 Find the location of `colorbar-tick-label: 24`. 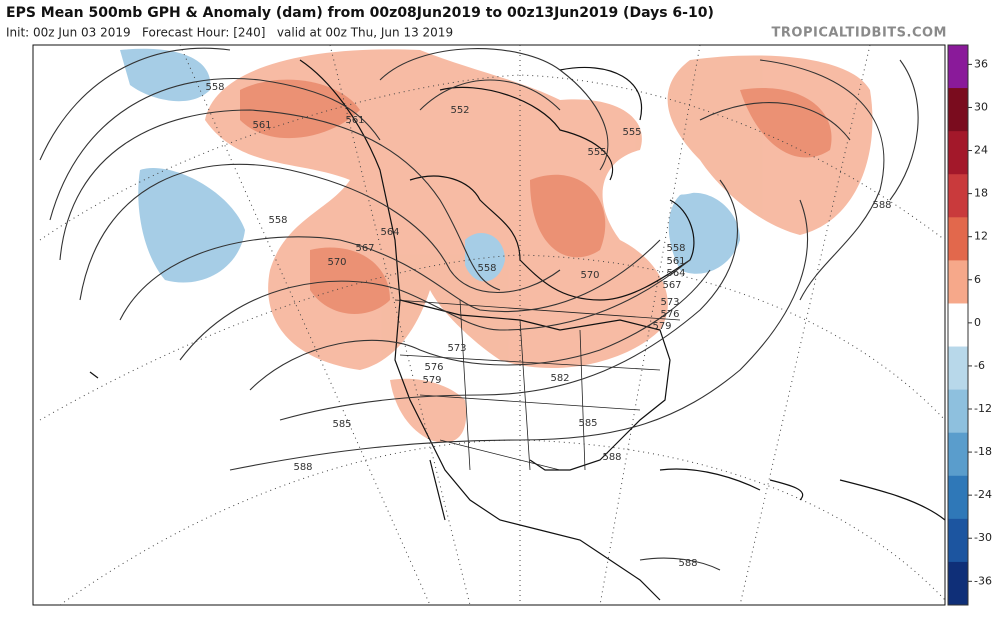

colorbar-tick-label: 24 is located at coordinates (981, 150).